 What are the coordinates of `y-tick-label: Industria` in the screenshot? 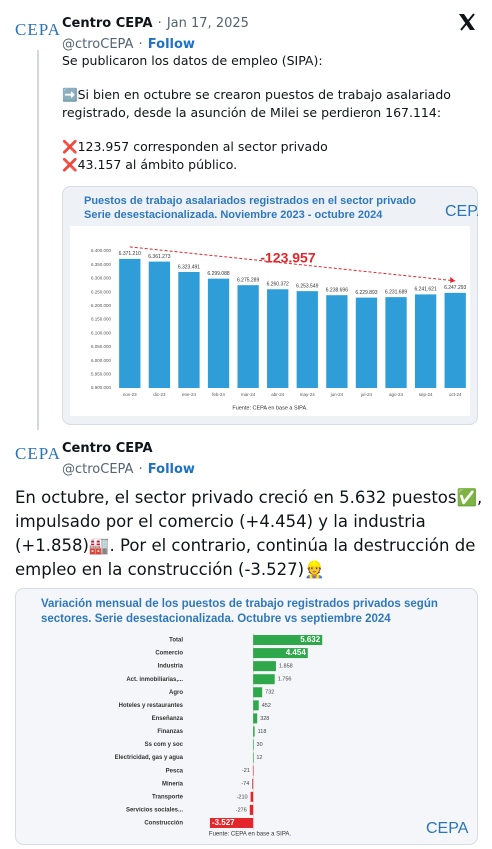 It's located at (171, 667).